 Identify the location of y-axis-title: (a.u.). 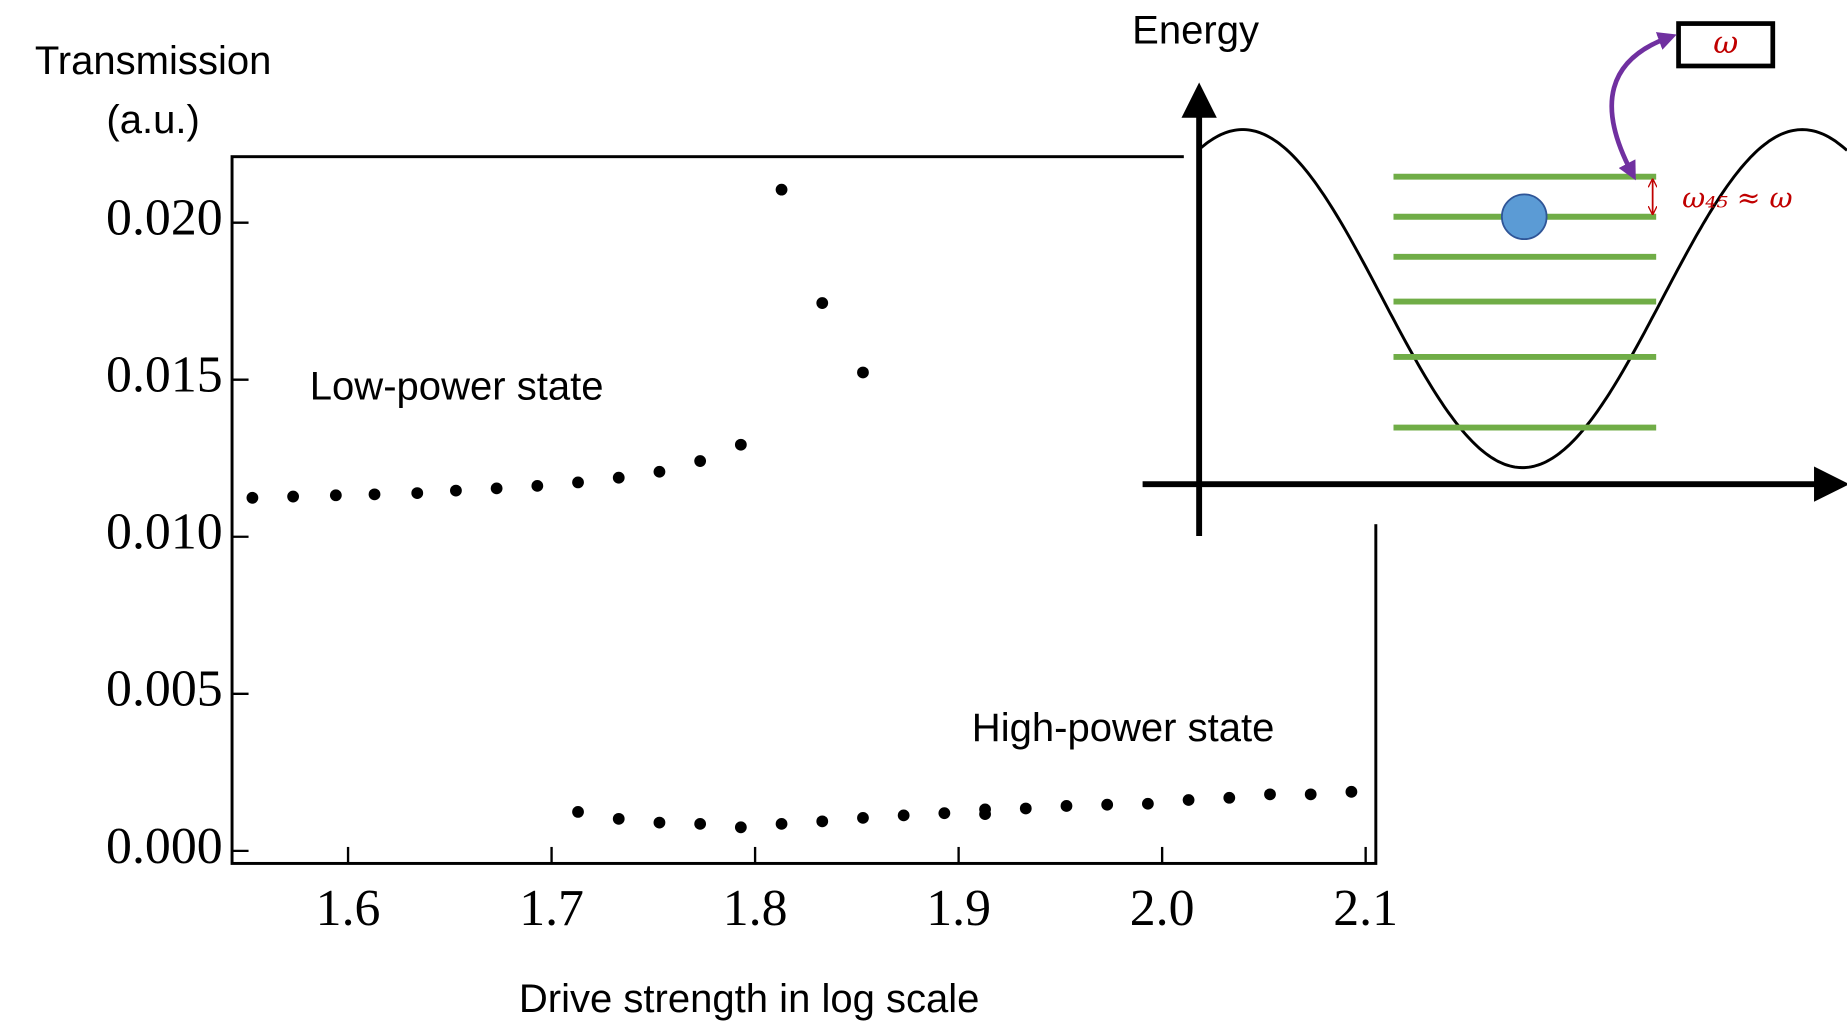
(152, 120).